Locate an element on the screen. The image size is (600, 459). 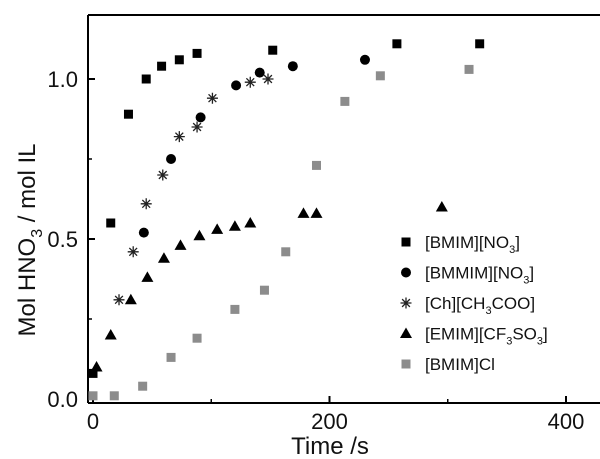
legend-item: [BMIM][NO3] is located at coordinates (460, 244).